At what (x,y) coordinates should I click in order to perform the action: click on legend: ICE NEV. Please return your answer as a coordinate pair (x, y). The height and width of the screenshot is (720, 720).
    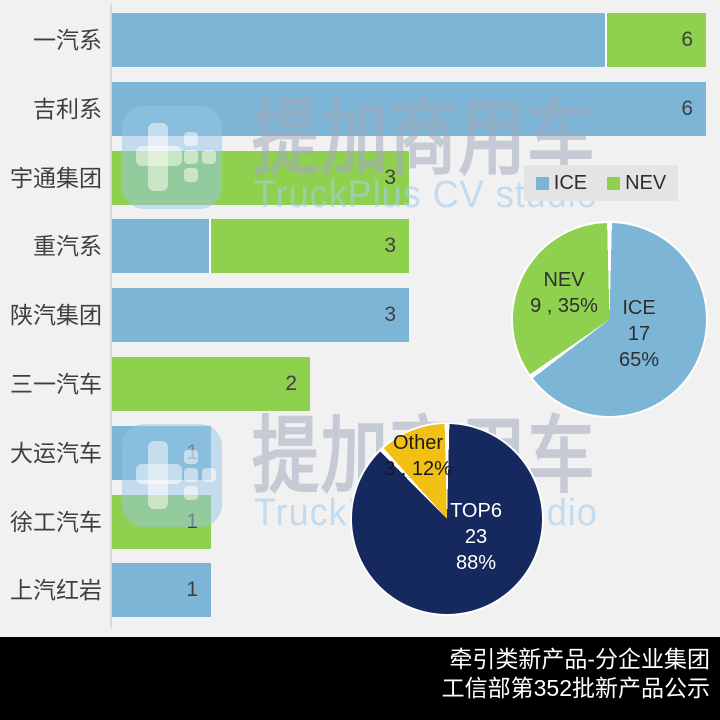
    Looking at the image, I should click on (601, 183).